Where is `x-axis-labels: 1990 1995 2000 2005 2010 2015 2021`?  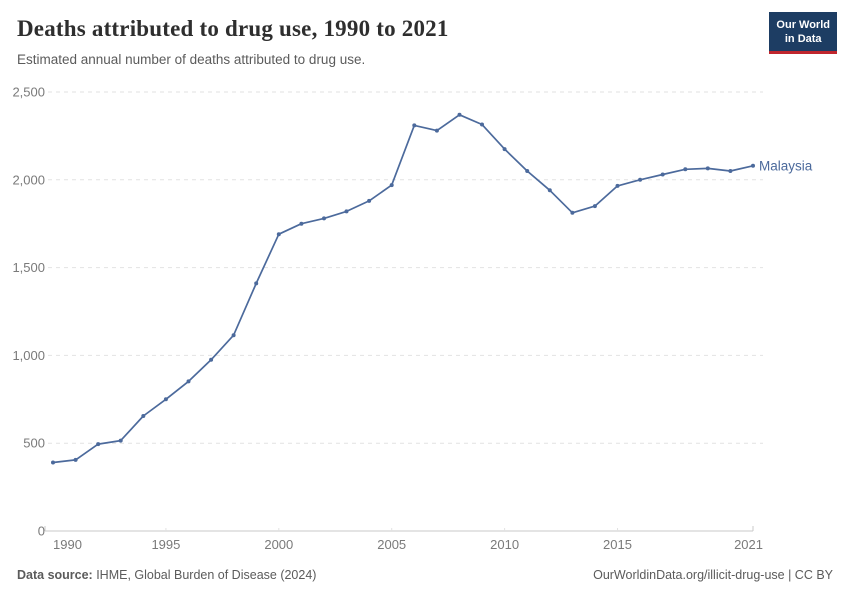 x-axis-labels: 1990 1995 2000 2005 2010 2015 2021 is located at coordinates (408, 544).